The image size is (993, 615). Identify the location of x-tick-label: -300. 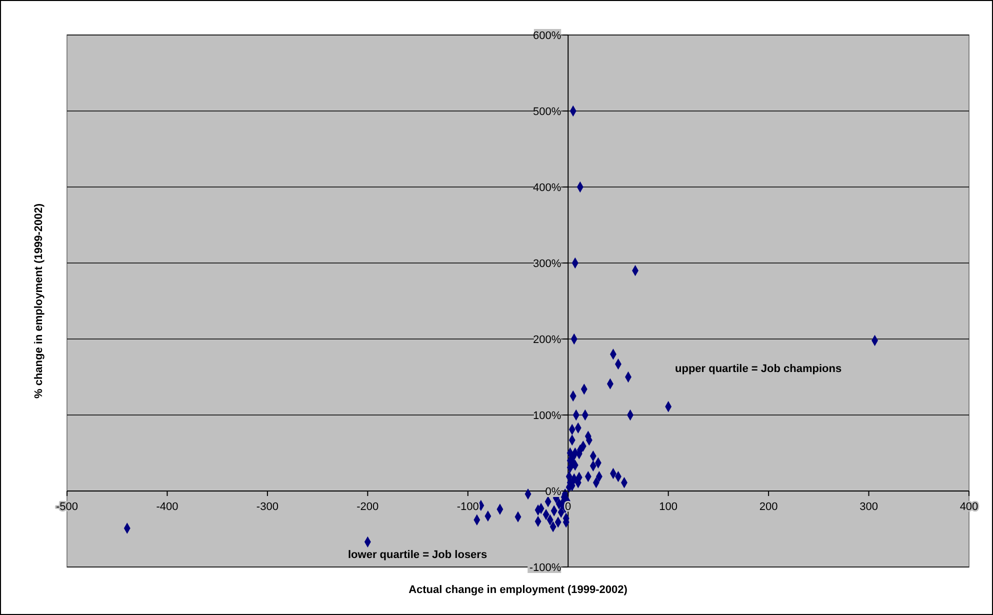
(267, 507).